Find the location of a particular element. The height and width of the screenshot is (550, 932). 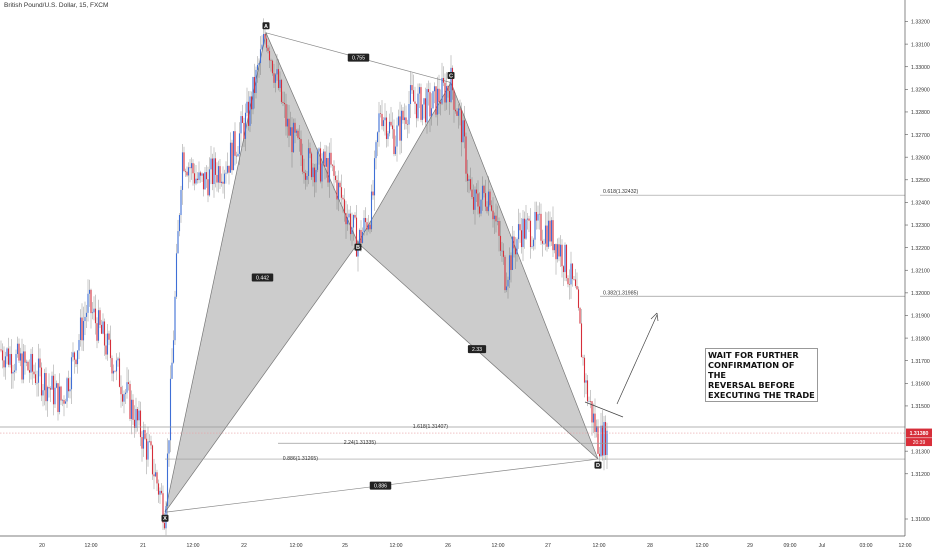

y-tick-label: 1.31900 is located at coordinates (920, 317).